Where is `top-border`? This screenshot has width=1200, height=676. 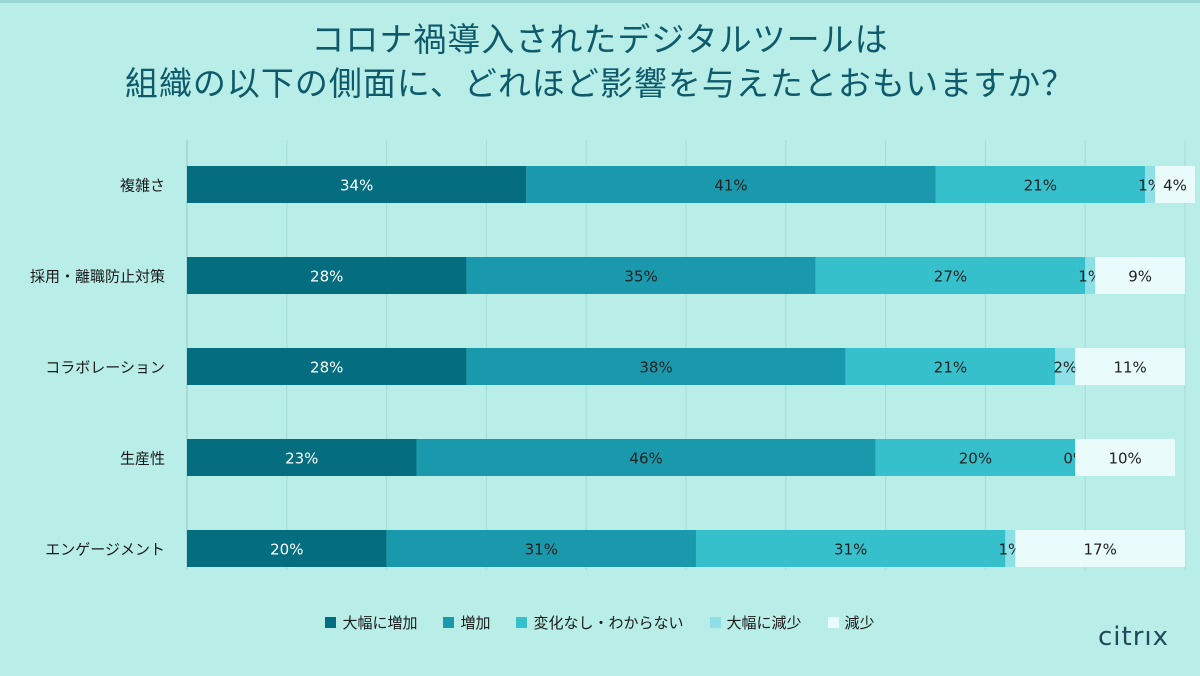
top-border is located at coordinates (600, 1).